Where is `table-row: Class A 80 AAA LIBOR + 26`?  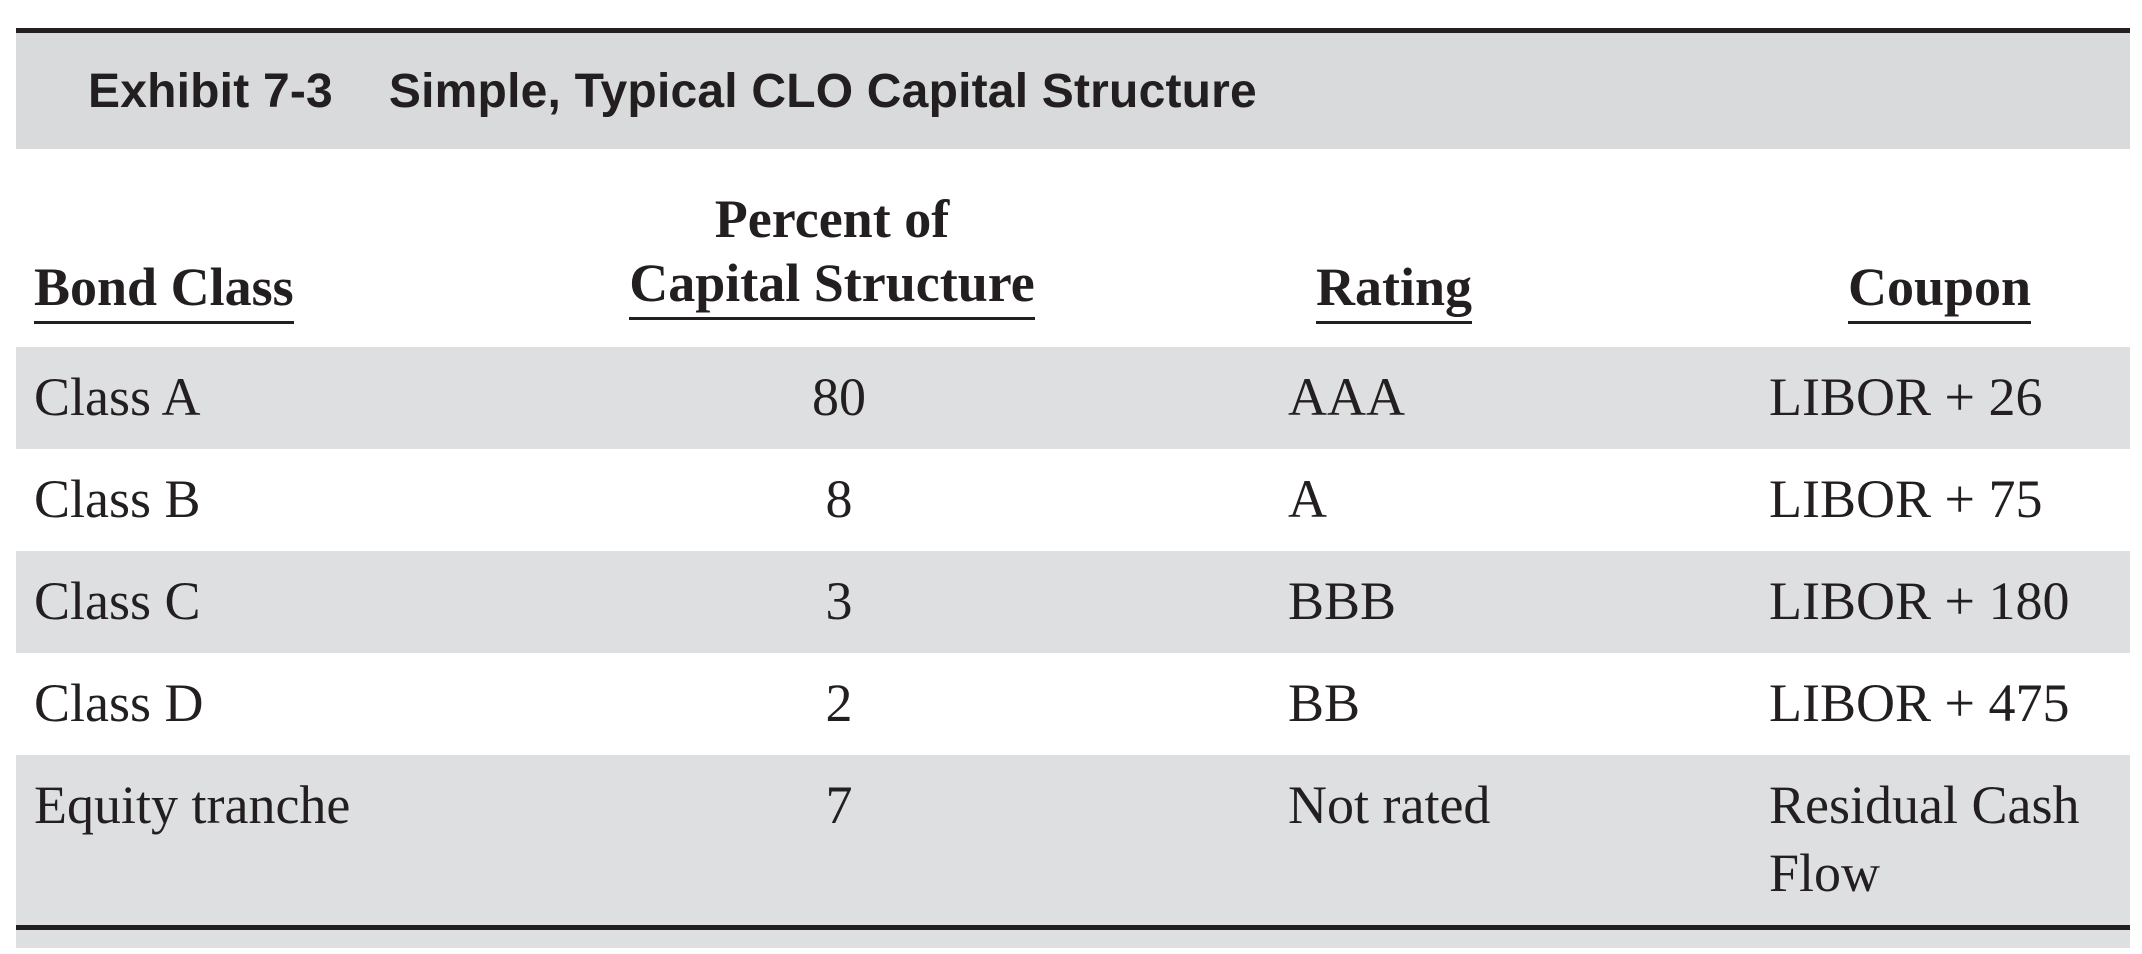
table-row: Class A 80 AAA LIBOR + 26 is located at coordinates (1073, 398).